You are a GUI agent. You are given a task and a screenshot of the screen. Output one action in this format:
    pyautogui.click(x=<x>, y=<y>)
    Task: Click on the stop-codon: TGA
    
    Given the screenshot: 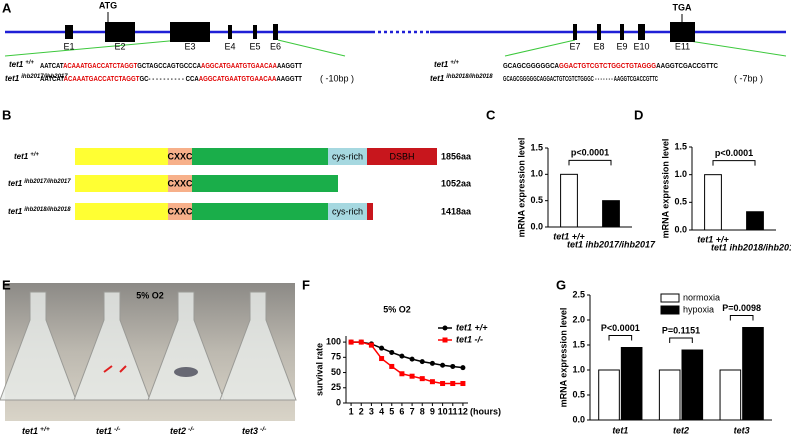 What is the action you would take?
    pyautogui.click(x=682, y=7)
    